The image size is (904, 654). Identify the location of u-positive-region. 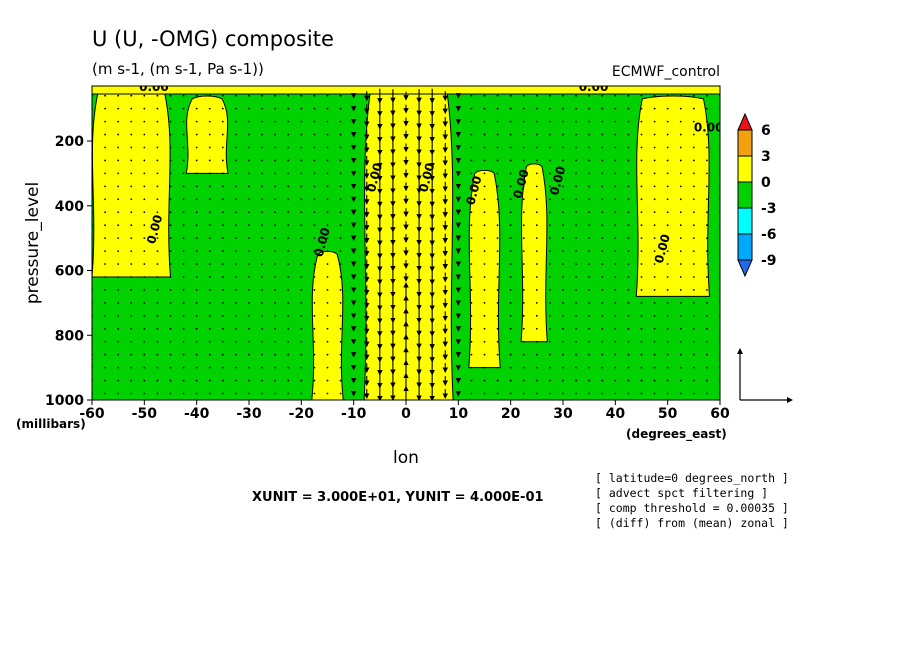
(132, 183).